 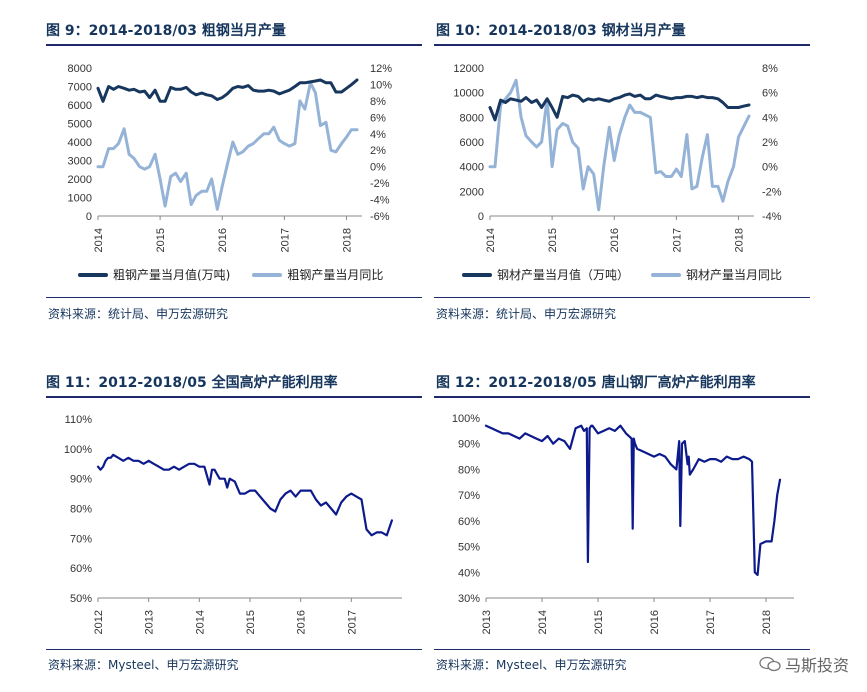 What do you see at coordinates (469, 573) in the screenshot?
I see `y-tick-label: 40%` at bounding box center [469, 573].